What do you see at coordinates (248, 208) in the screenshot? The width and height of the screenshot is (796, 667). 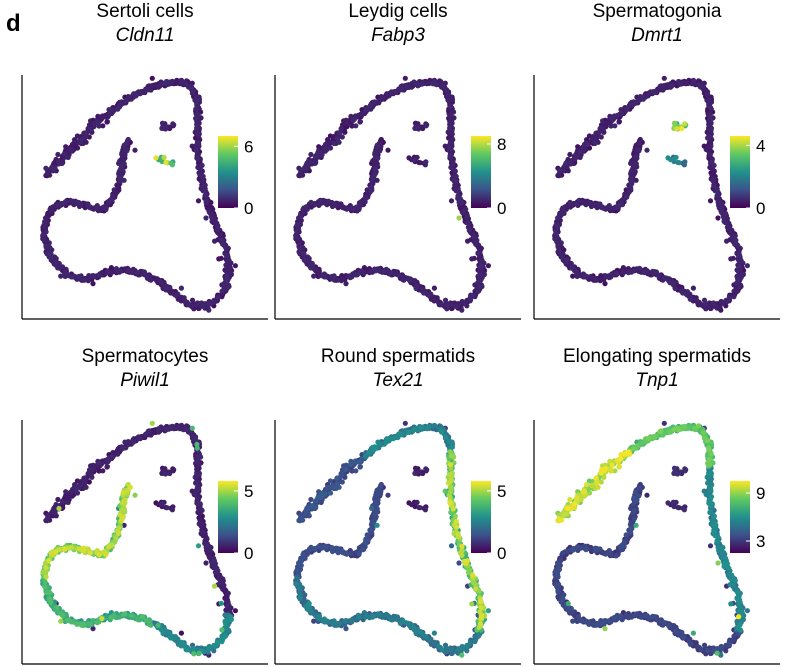 I see `colorbar-tick-label: 0` at bounding box center [248, 208].